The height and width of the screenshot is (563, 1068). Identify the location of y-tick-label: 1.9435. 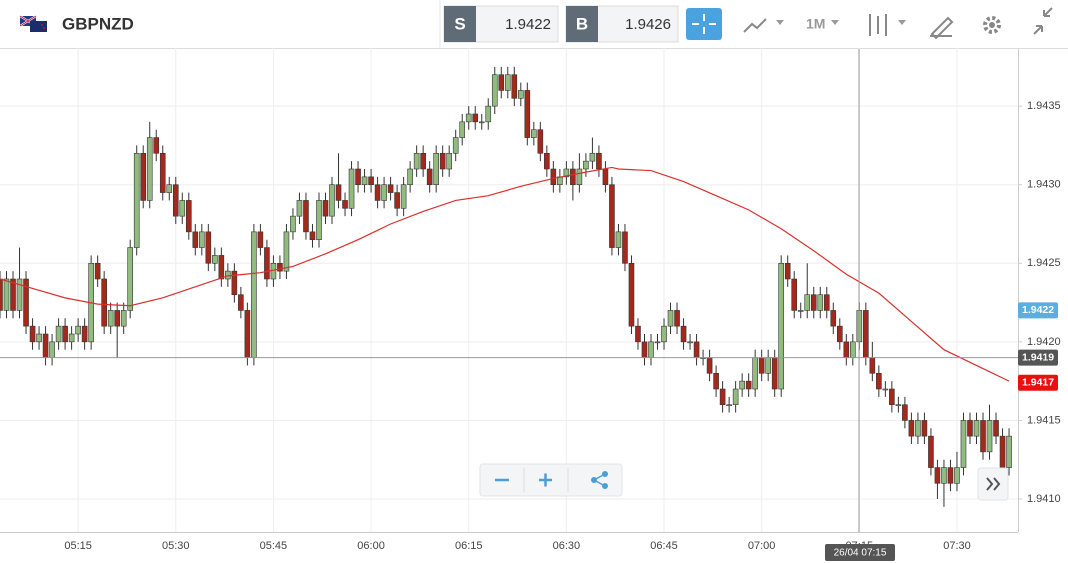
(1044, 106).